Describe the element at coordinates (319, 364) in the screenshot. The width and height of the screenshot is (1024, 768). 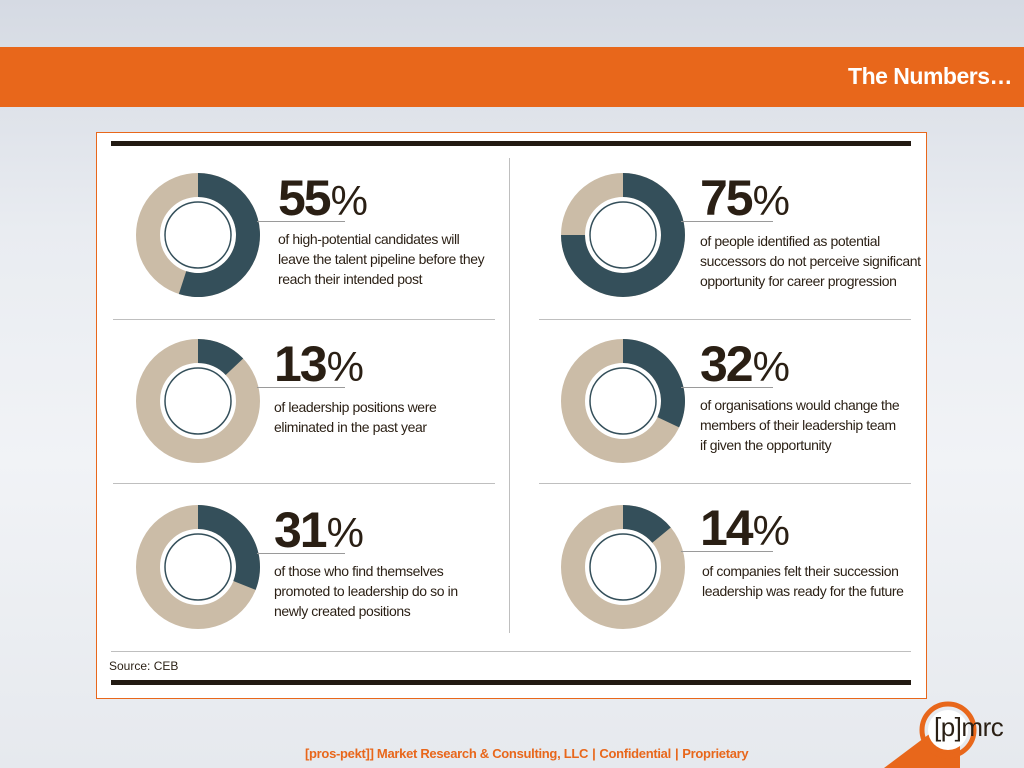
I see `stat-value-3: 13%` at that location.